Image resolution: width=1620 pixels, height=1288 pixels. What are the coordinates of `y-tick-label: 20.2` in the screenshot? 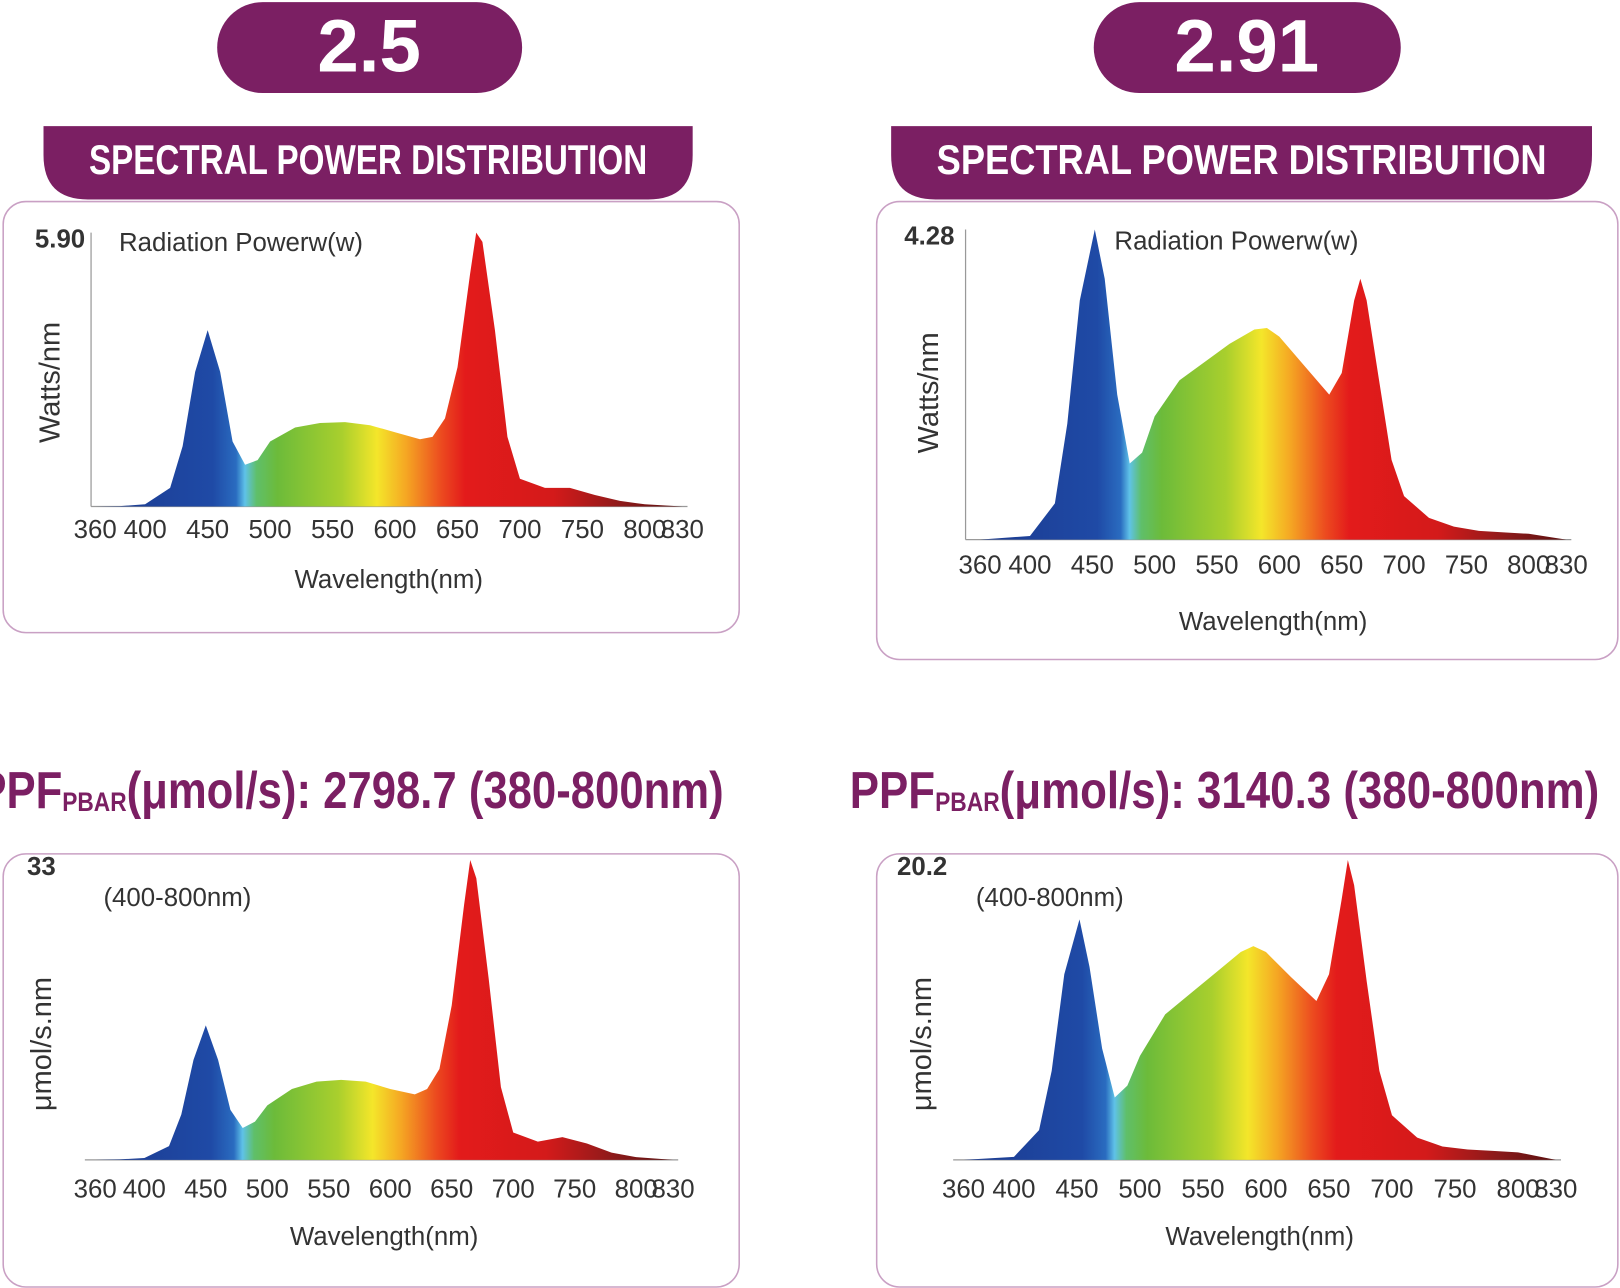 It's located at (922, 867).